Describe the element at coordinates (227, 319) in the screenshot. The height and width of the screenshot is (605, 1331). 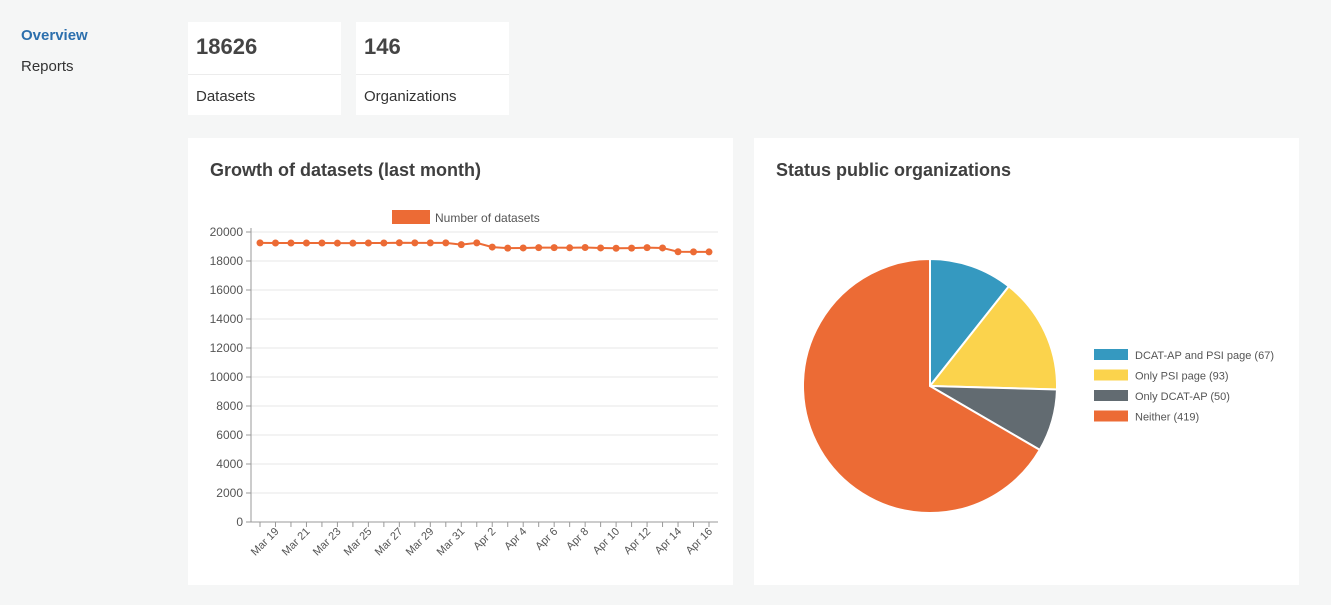
I see `y-tick-label: 14000` at that location.